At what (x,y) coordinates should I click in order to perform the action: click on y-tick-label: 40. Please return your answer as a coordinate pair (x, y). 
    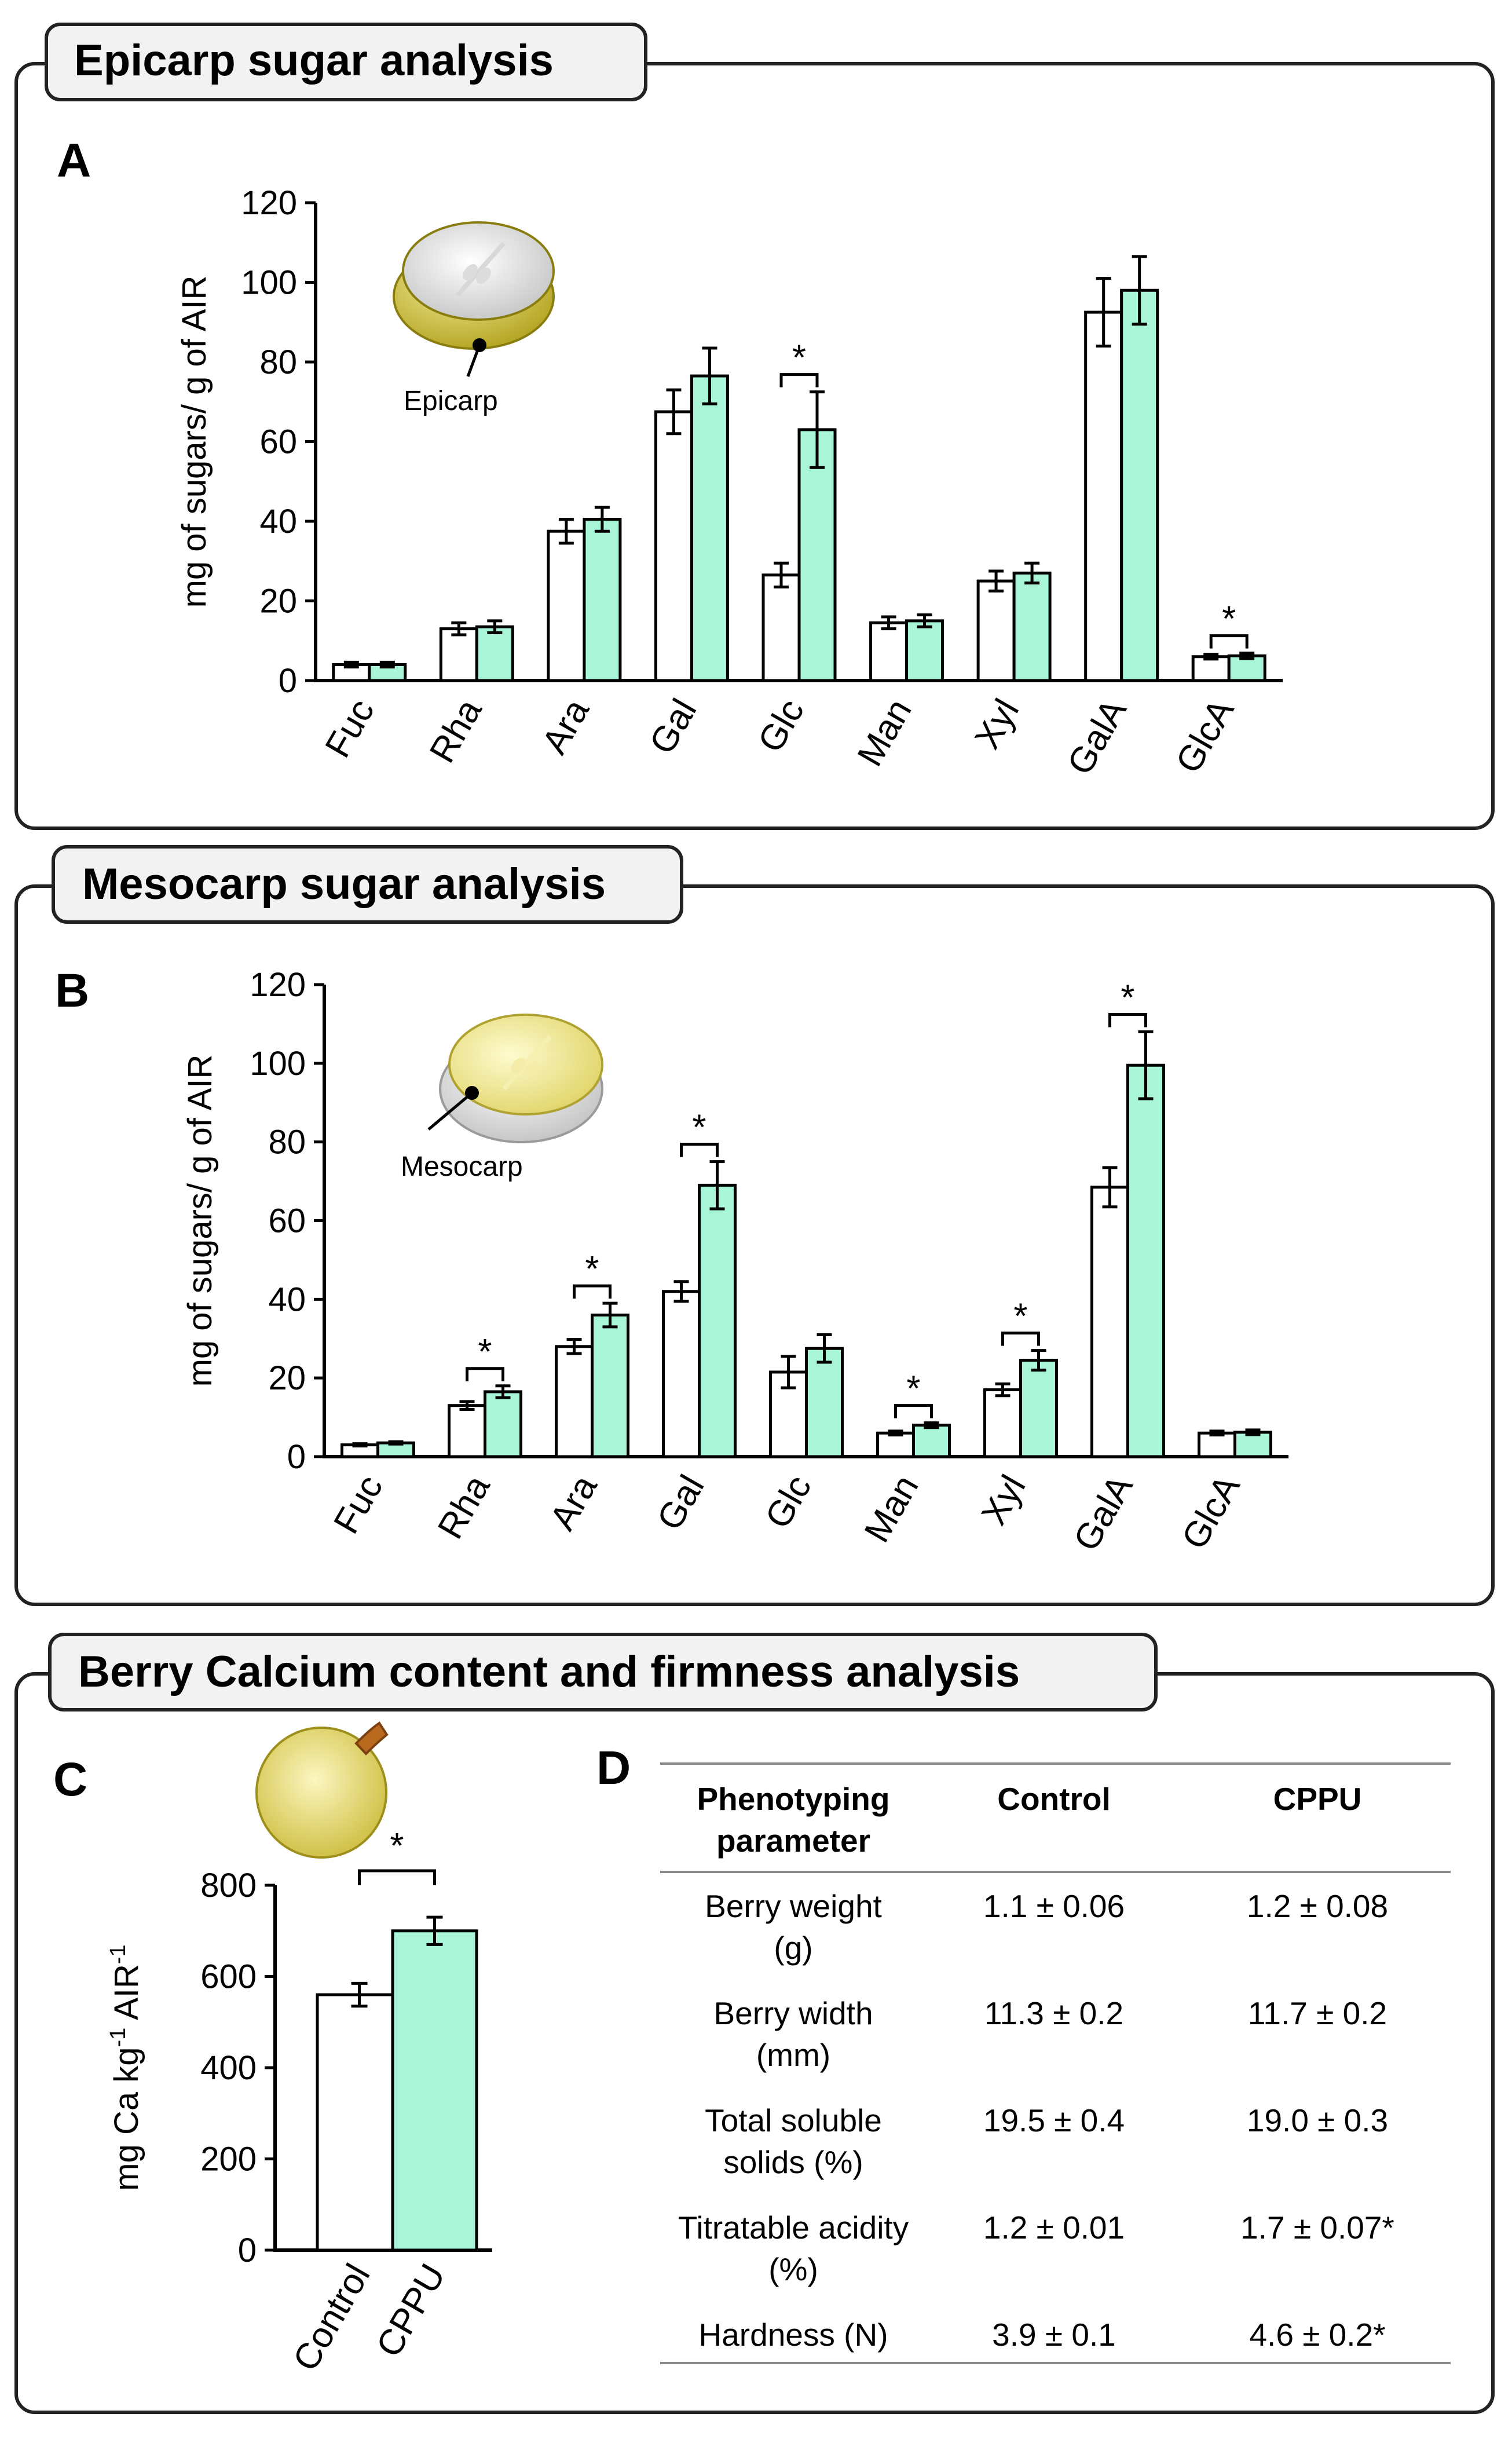
    Looking at the image, I should click on (287, 1299).